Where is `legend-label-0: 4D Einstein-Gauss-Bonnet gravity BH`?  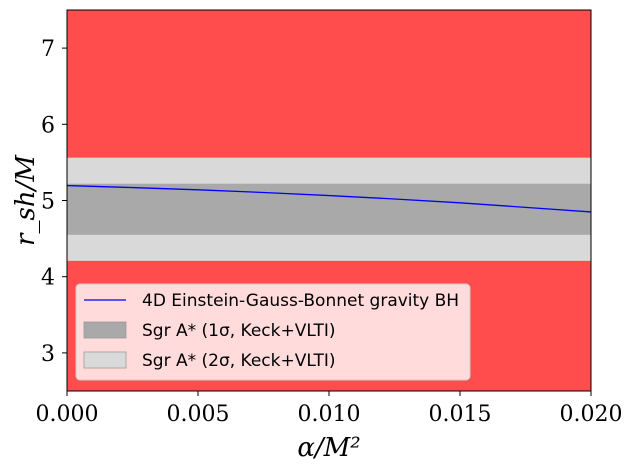 legend-label-0: 4D Einstein-Gauss-Bonnet gravity BH is located at coordinates (300, 301).